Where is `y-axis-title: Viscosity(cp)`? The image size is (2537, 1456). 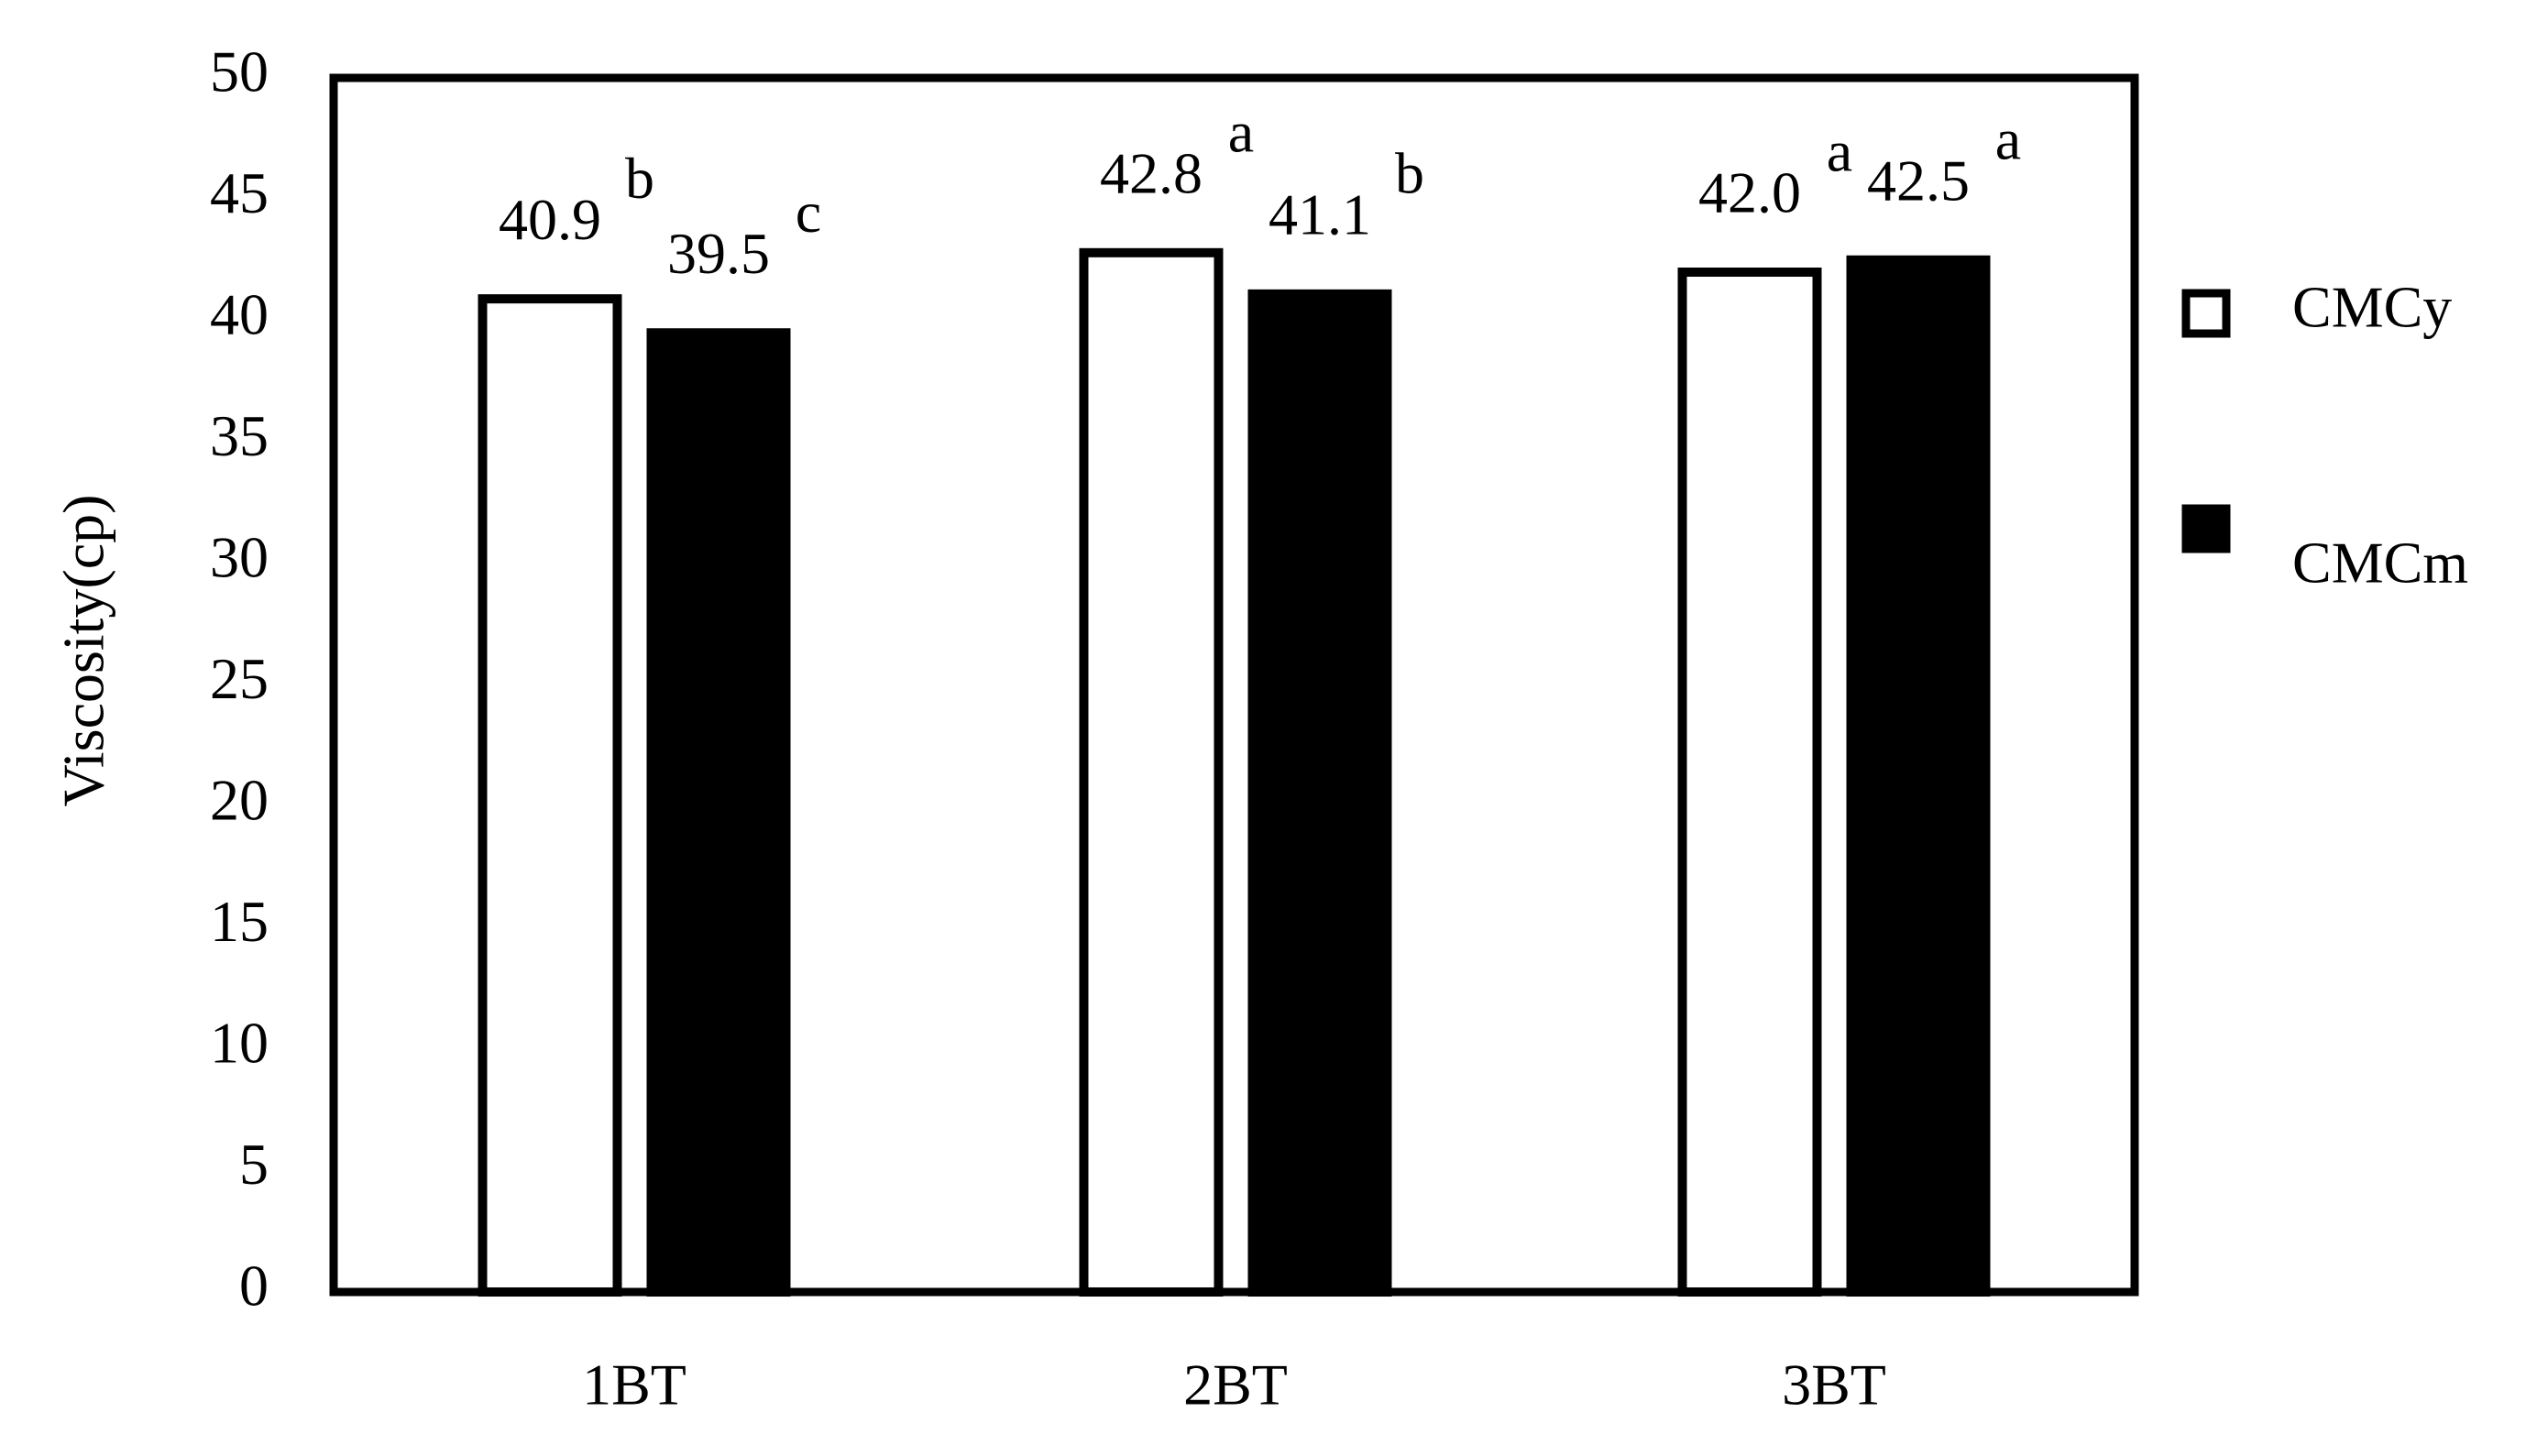 y-axis-title: Viscosity(cp) is located at coordinates (83, 651).